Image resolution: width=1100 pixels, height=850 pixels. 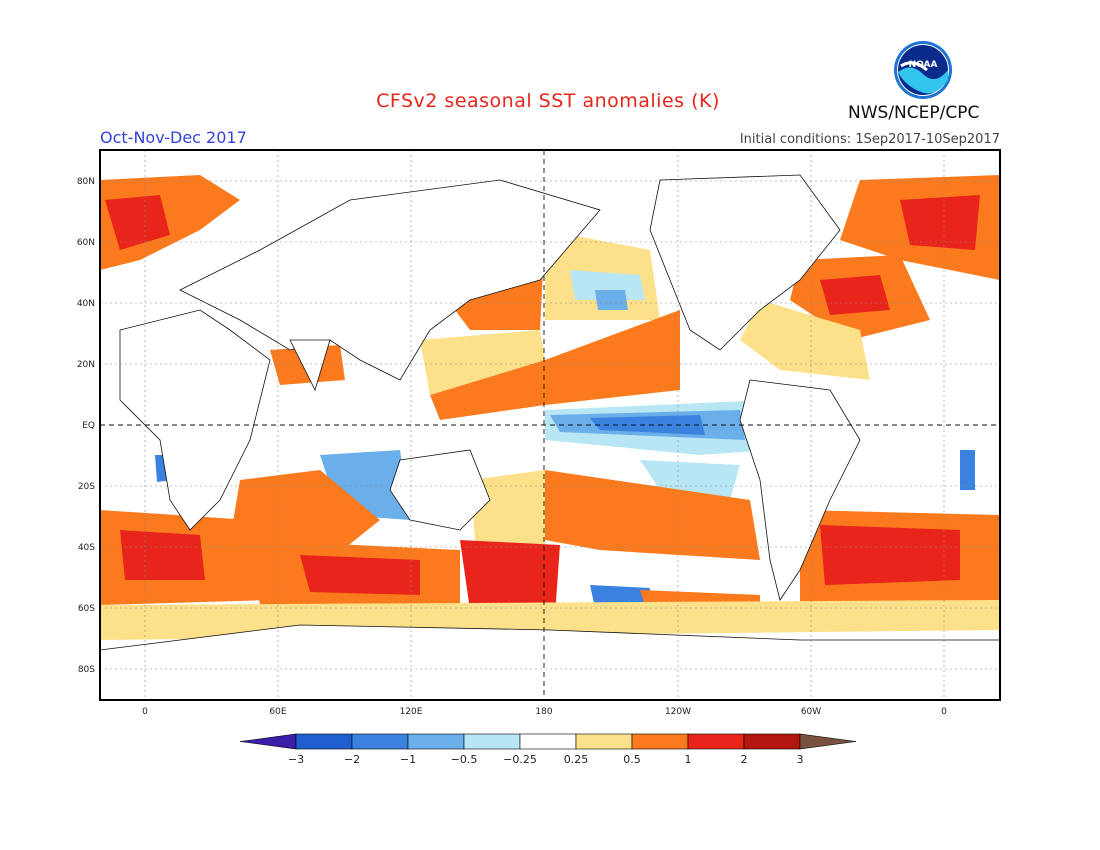 I want to click on lat-label: 60S, so click(x=86, y=609).